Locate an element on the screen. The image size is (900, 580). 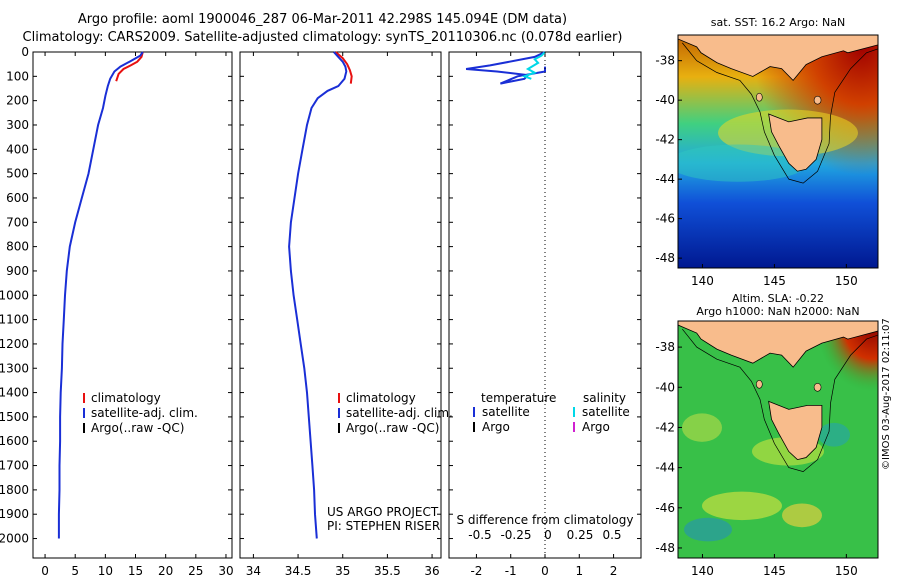
sla-map-ytick-label: -48 is located at coordinates (665, 548).